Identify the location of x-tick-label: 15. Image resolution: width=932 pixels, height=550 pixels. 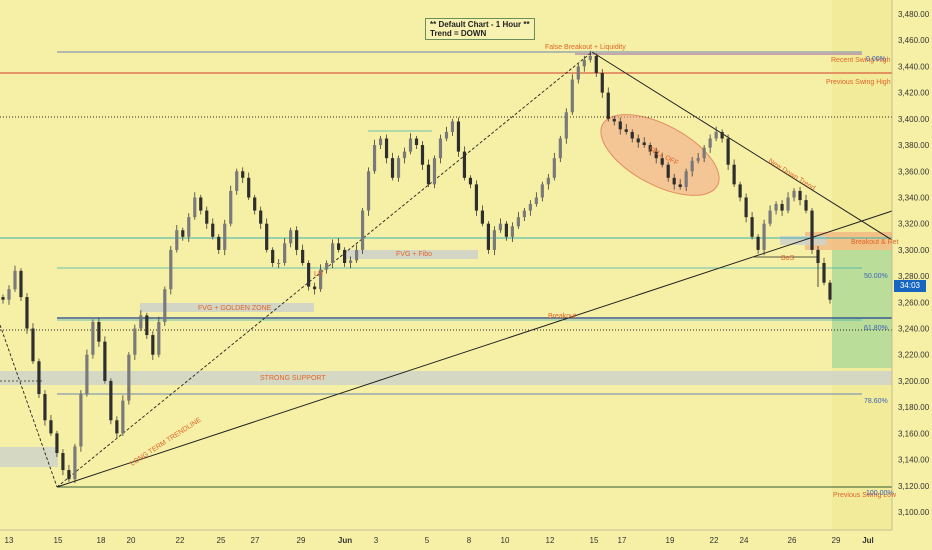
(594, 540).